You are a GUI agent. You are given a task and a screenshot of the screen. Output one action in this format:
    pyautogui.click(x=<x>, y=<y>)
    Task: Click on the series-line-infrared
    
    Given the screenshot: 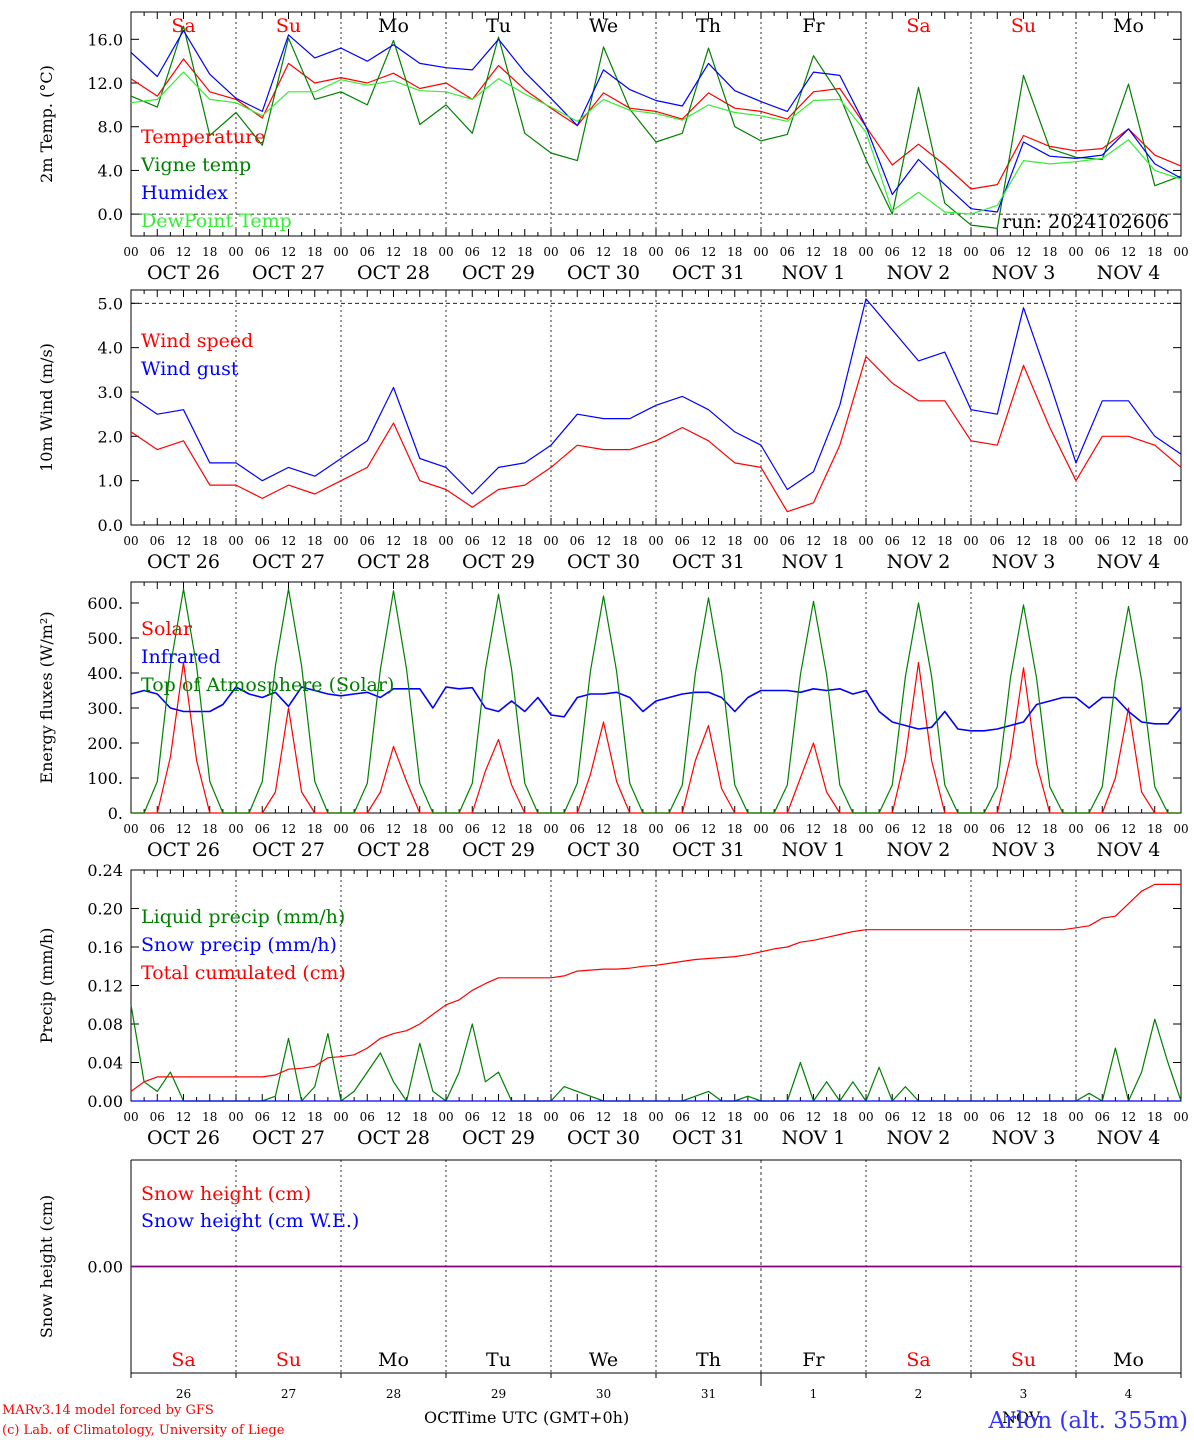 What is the action you would take?
    pyautogui.click(x=656, y=709)
    